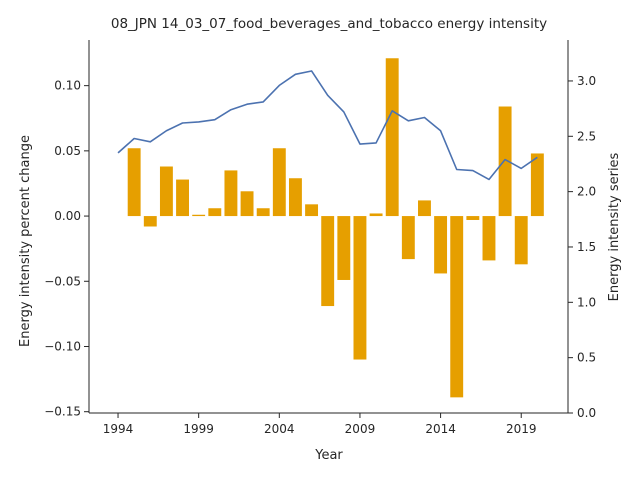 The image size is (640, 480). Describe the element at coordinates (182, 198) in the screenshot. I see `bar-1998` at that location.